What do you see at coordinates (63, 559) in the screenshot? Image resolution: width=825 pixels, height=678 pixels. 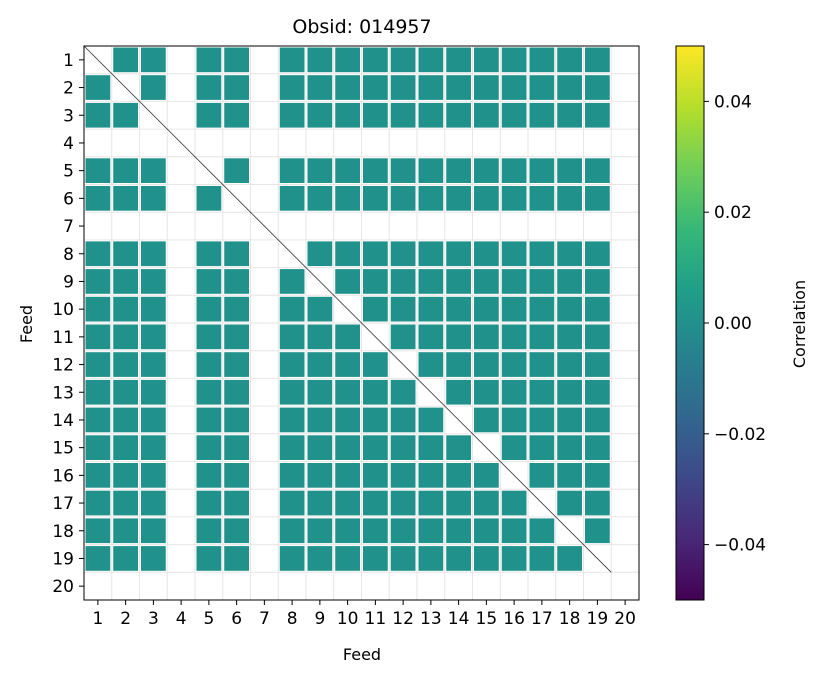 I see `y-tick-label: 19` at bounding box center [63, 559].